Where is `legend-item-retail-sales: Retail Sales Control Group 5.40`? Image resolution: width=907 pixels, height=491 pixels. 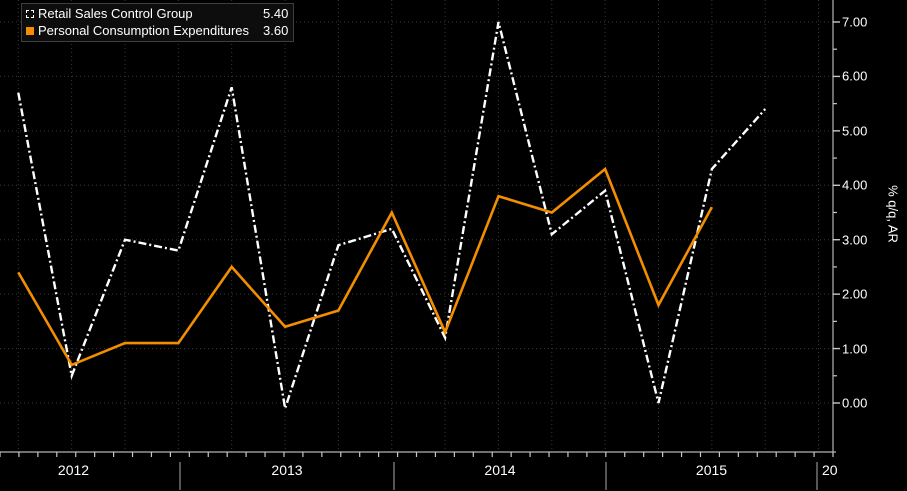
legend-item-retail-sales: Retail Sales Control Group 5.40 is located at coordinates (157, 13).